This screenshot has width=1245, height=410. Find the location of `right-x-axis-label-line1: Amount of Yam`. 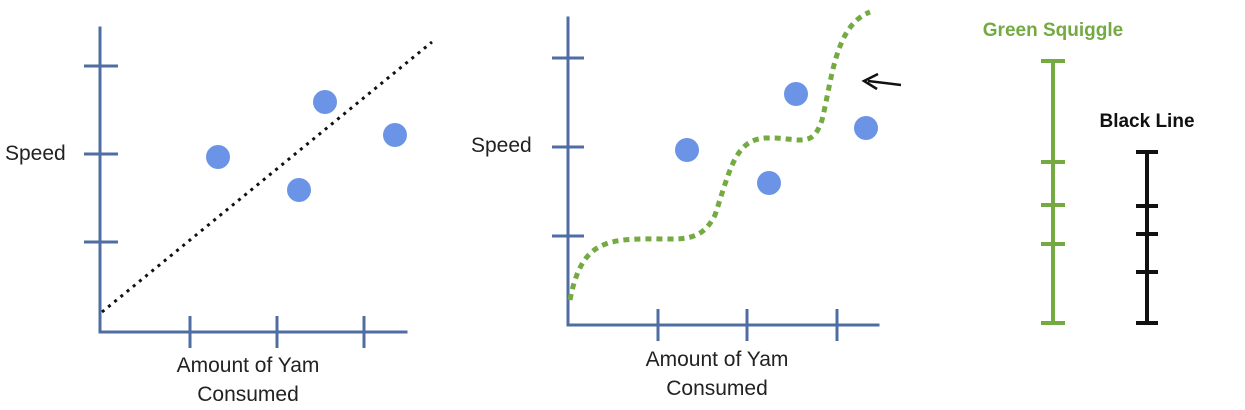

right-x-axis-label-line1: Amount of Yam is located at coordinates (717, 359).